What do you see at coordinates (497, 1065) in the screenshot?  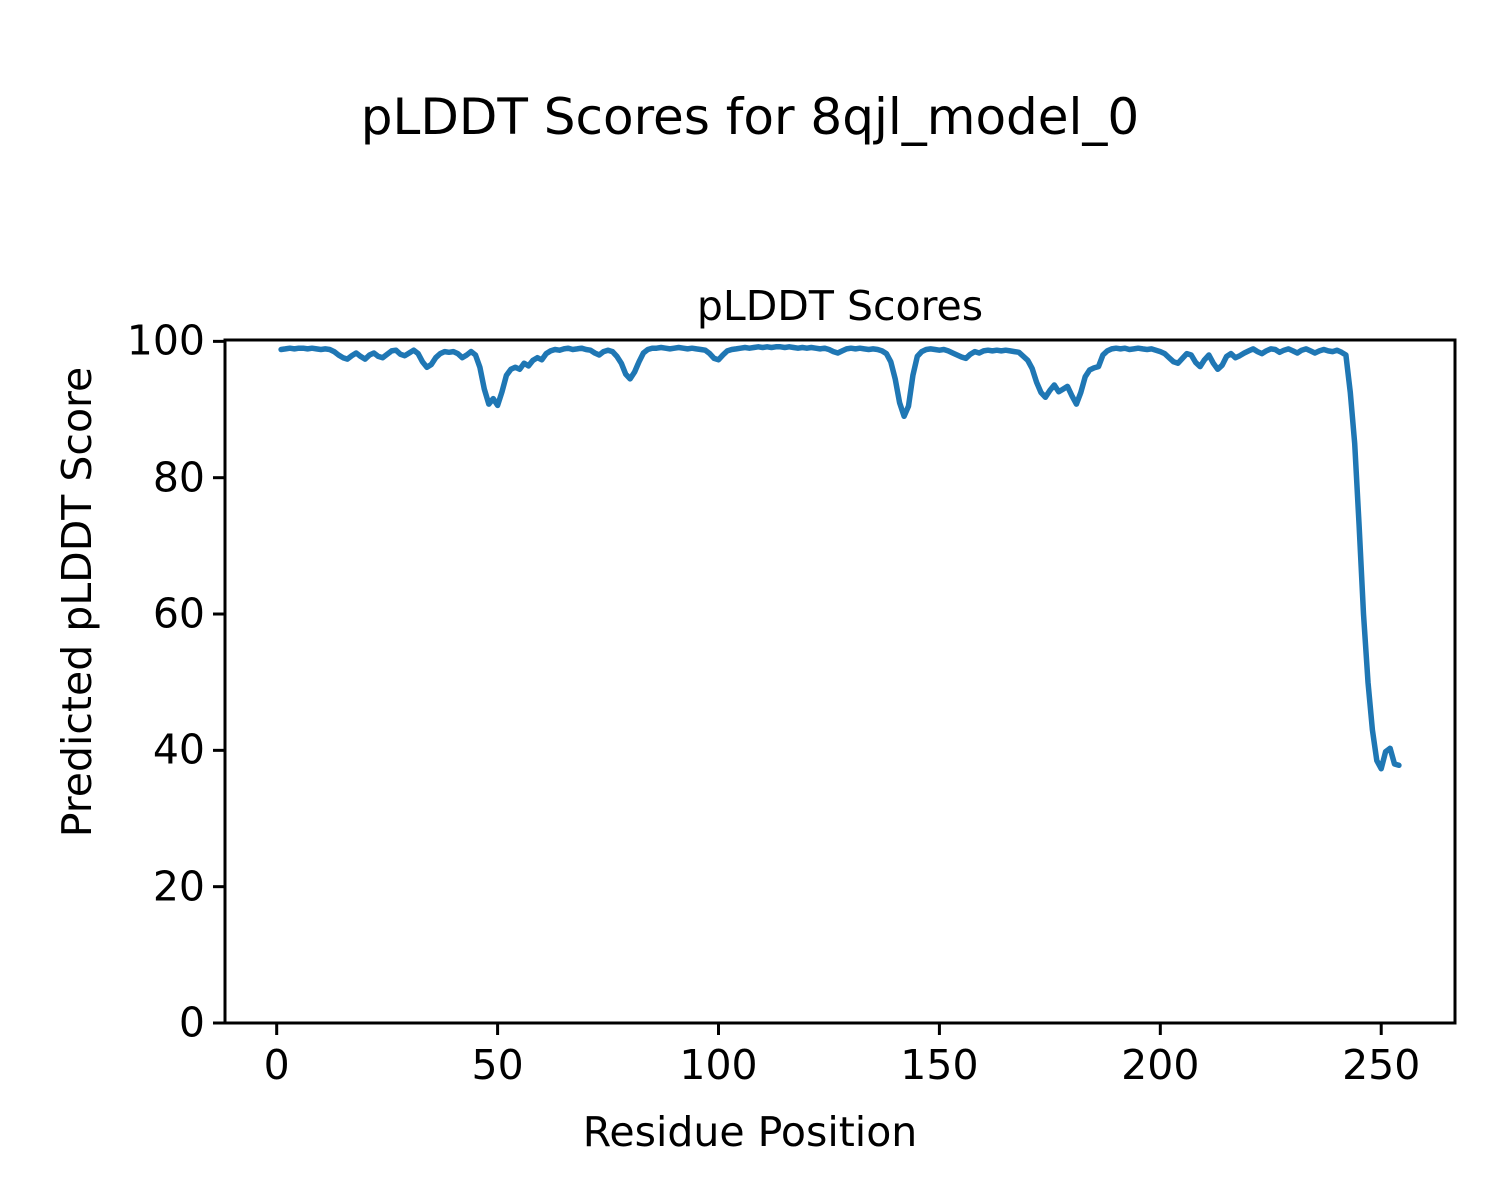 I see `x-tick-label: 50` at bounding box center [497, 1065].